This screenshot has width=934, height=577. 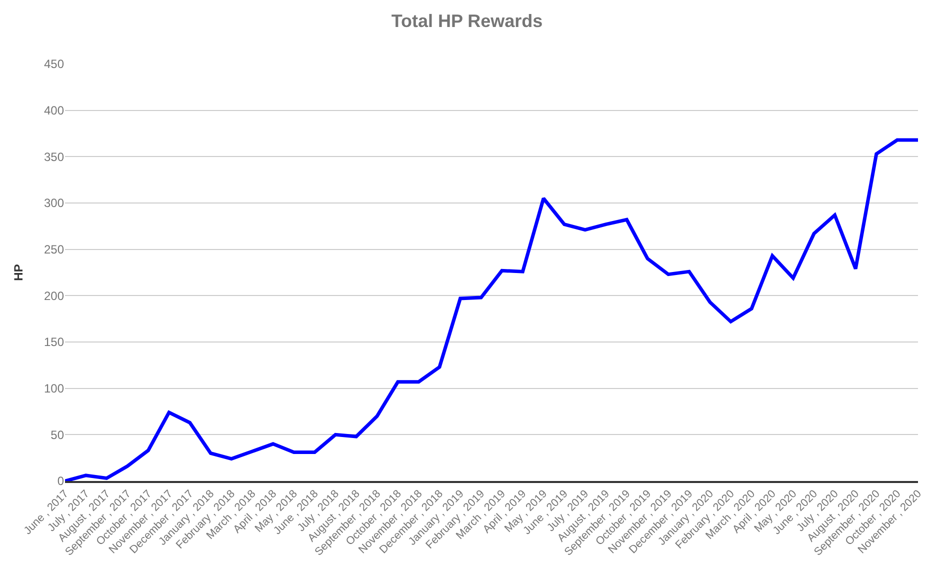 What do you see at coordinates (54, 64) in the screenshot?
I see `y-tick-label: 450` at bounding box center [54, 64].